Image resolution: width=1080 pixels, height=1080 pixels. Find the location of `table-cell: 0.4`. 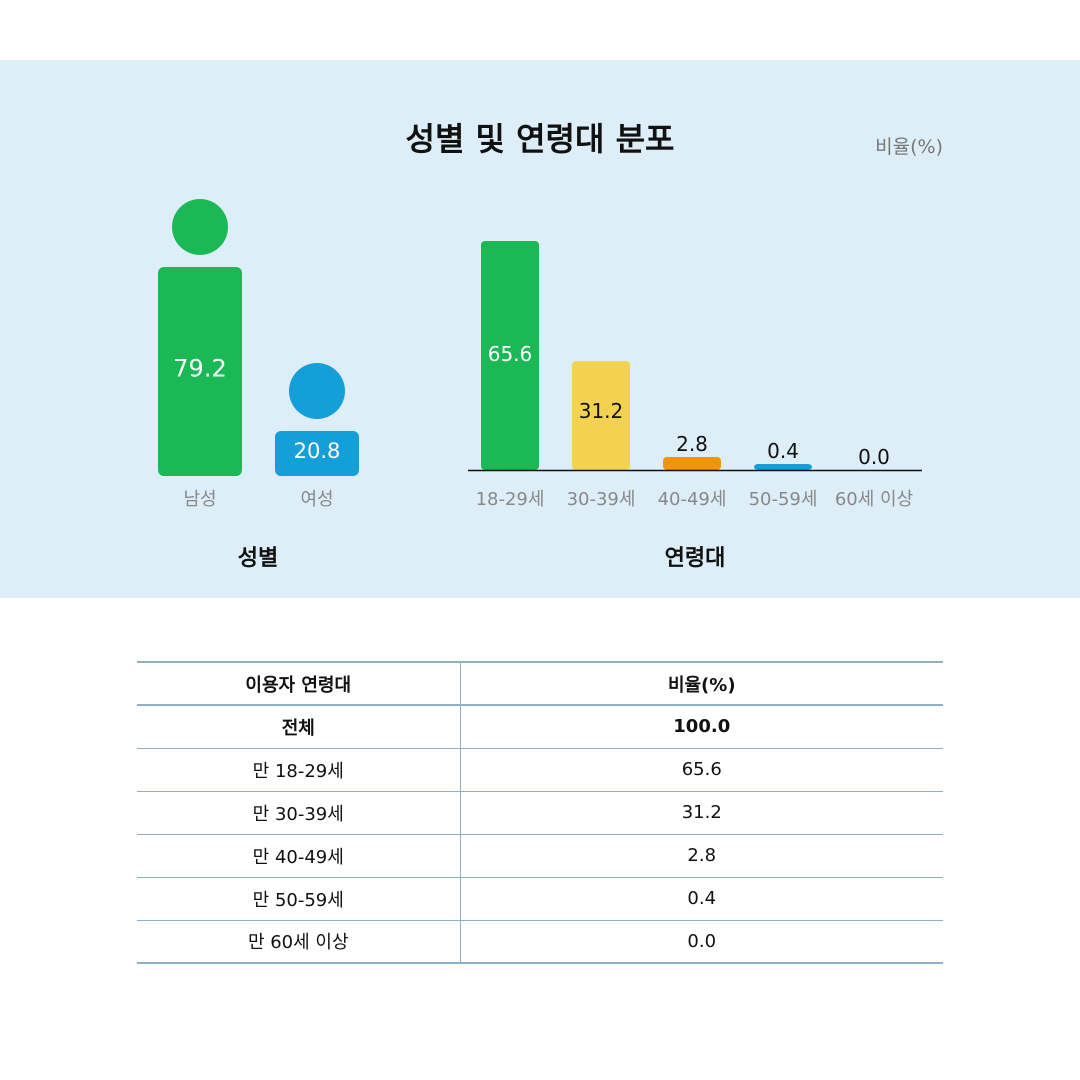

table-cell: 0.4 is located at coordinates (701, 899).